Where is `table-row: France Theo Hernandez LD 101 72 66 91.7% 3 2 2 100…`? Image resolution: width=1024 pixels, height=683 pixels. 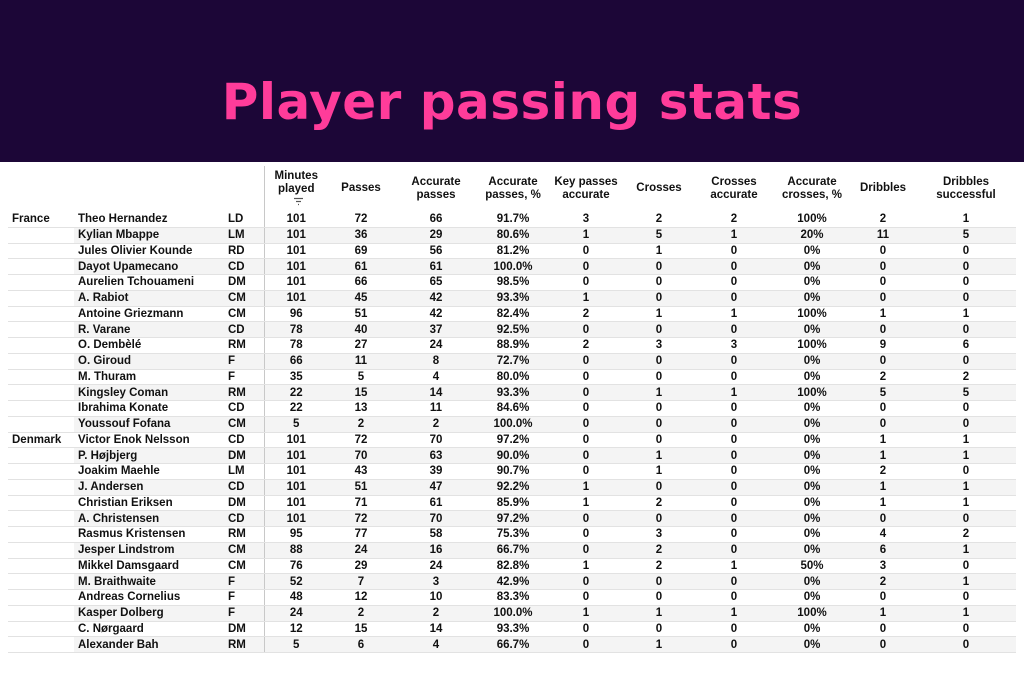
table-row: France Theo Hernandez LD 101 72 66 91.7% 3 2 2 100… is located at coordinates (512, 220).